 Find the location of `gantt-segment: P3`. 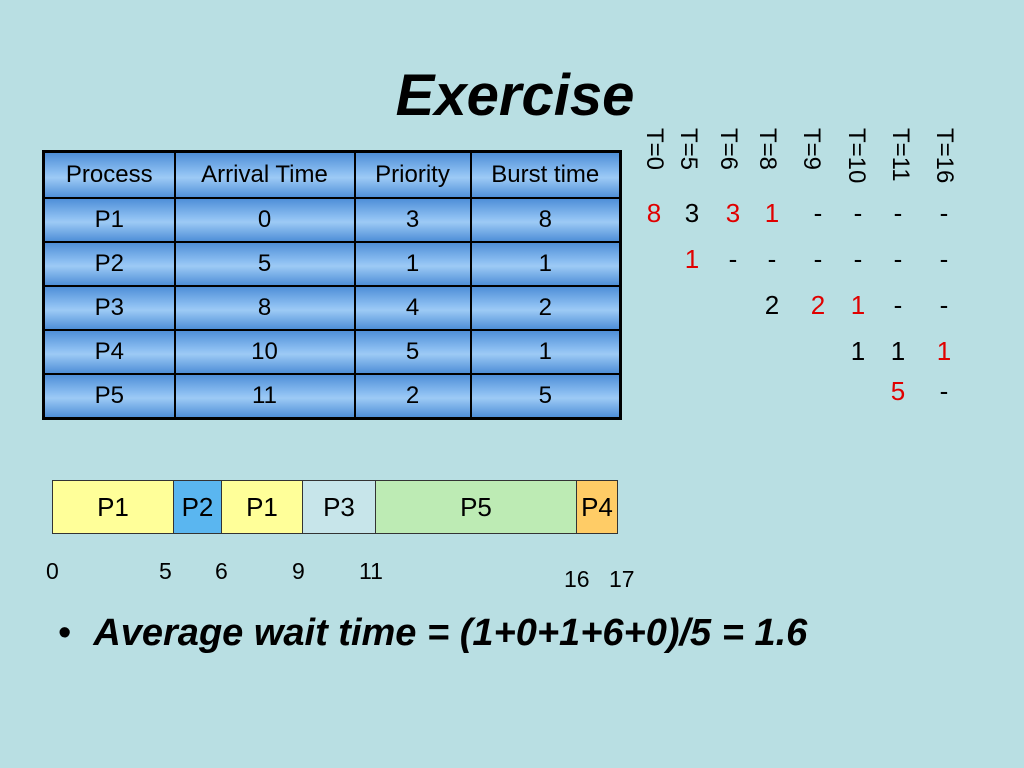

gantt-segment: P3 is located at coordinates (339, 507).